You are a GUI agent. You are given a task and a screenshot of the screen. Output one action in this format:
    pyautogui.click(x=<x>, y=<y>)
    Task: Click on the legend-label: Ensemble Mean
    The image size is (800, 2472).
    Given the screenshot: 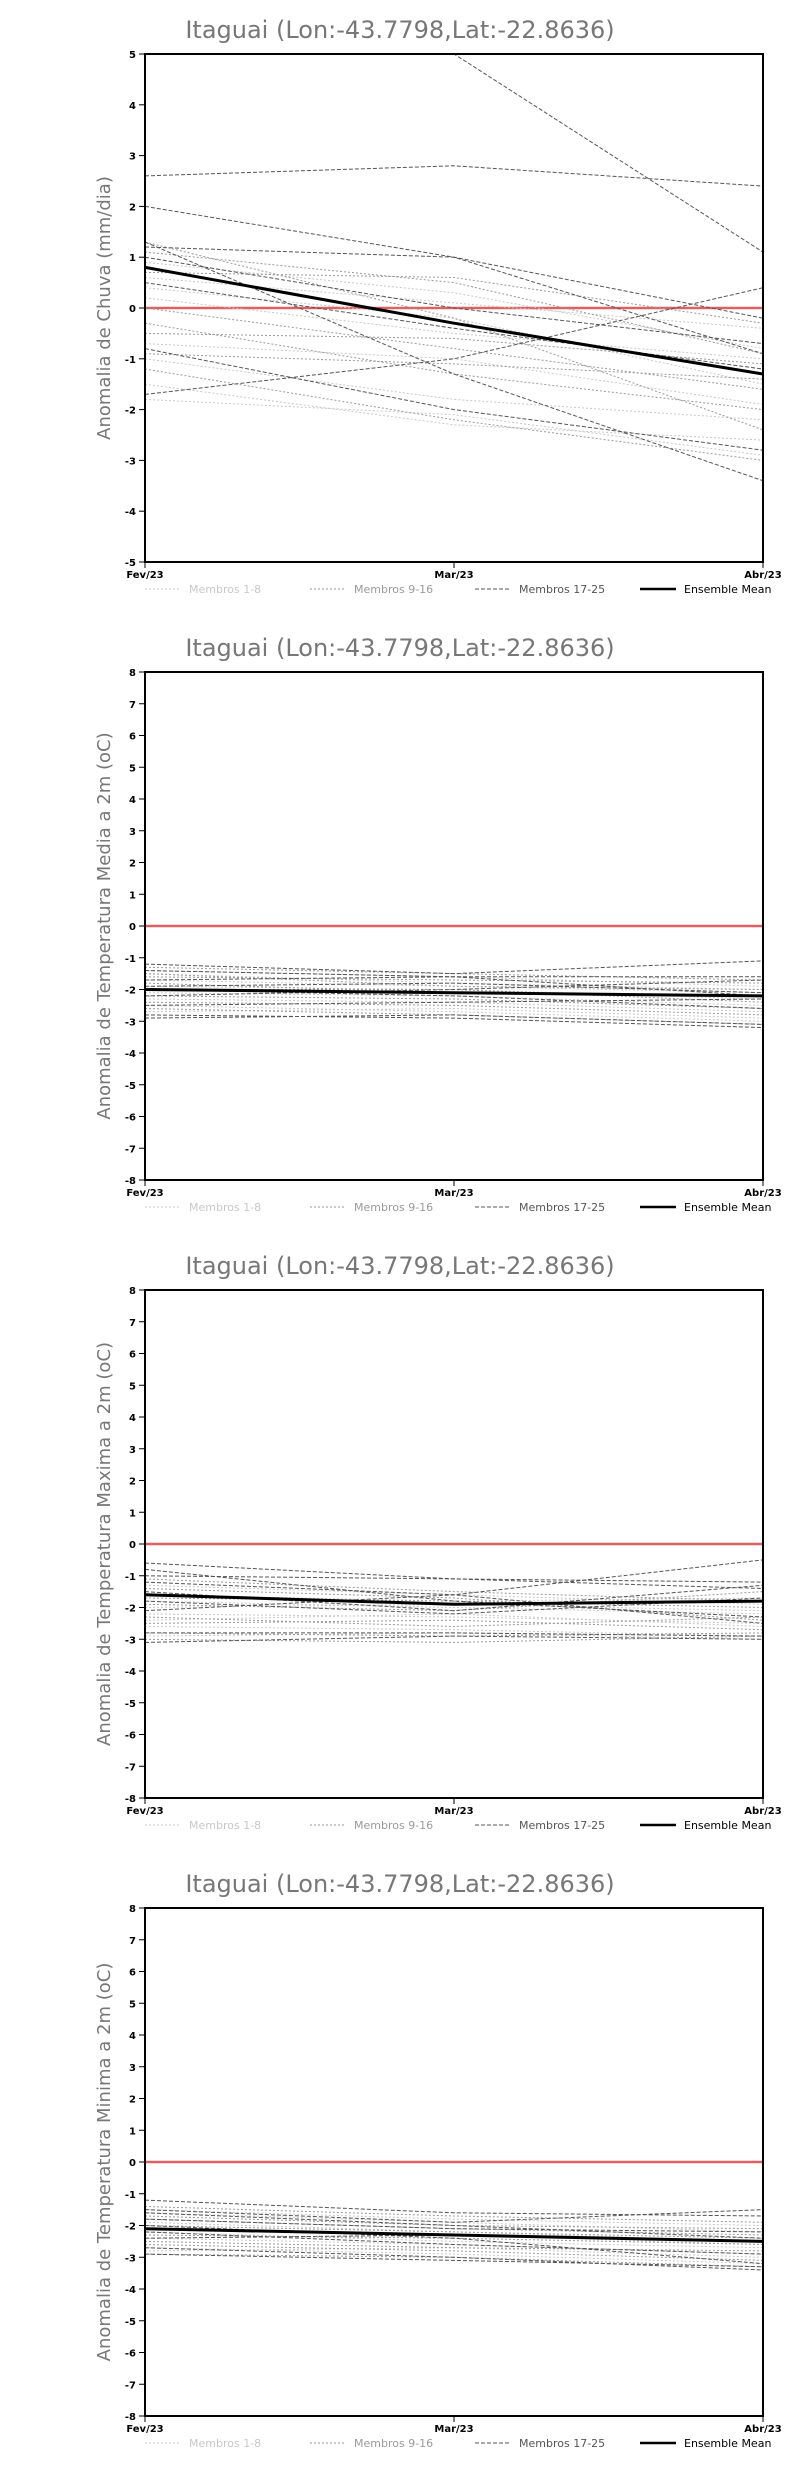 What is the action you would take?
    pyautogui.click(x=727, y=2443)
    